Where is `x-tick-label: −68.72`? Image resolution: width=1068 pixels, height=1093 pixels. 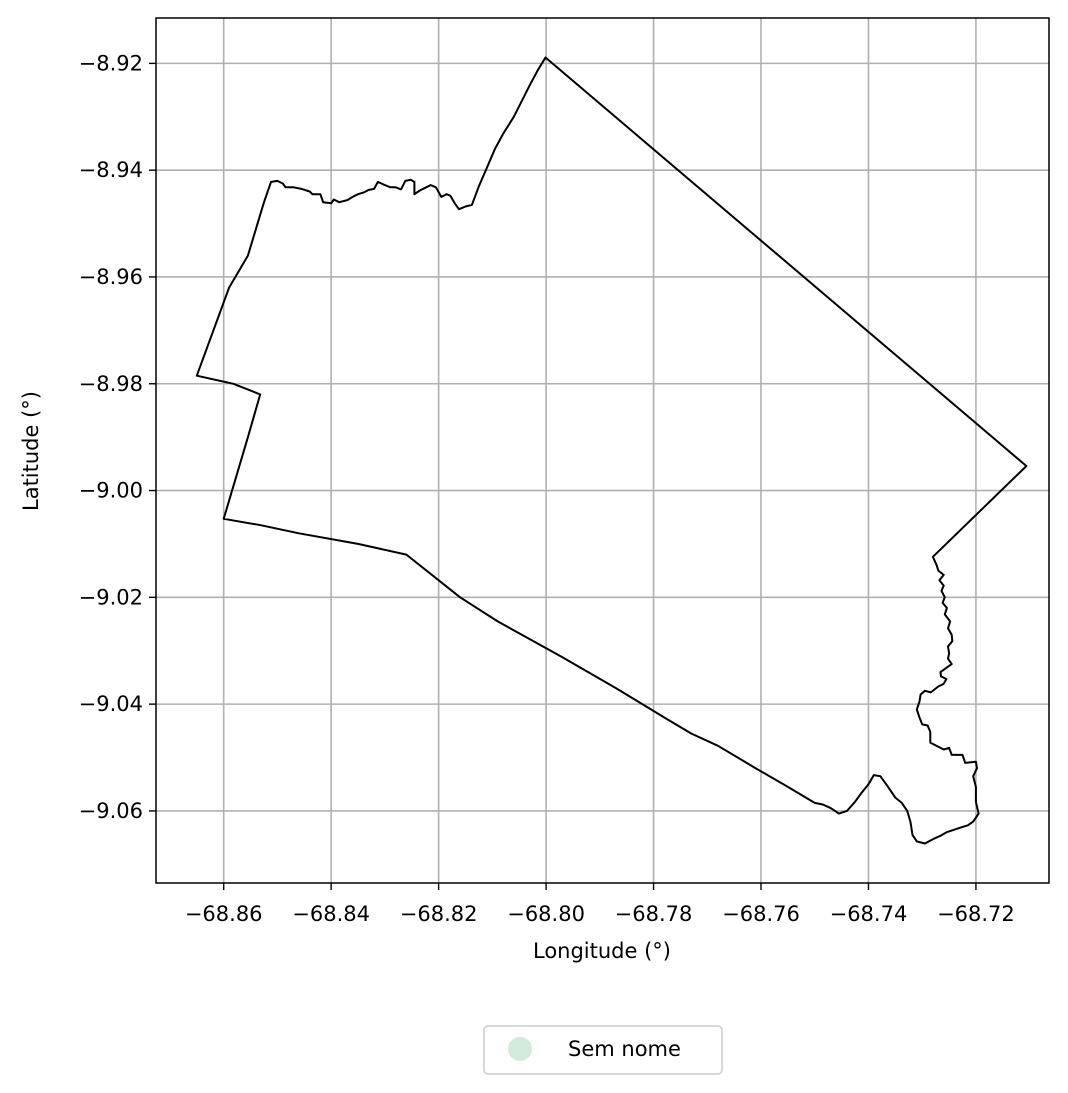
x-tick-label: −68.72 is located at coordinates (976, 914).